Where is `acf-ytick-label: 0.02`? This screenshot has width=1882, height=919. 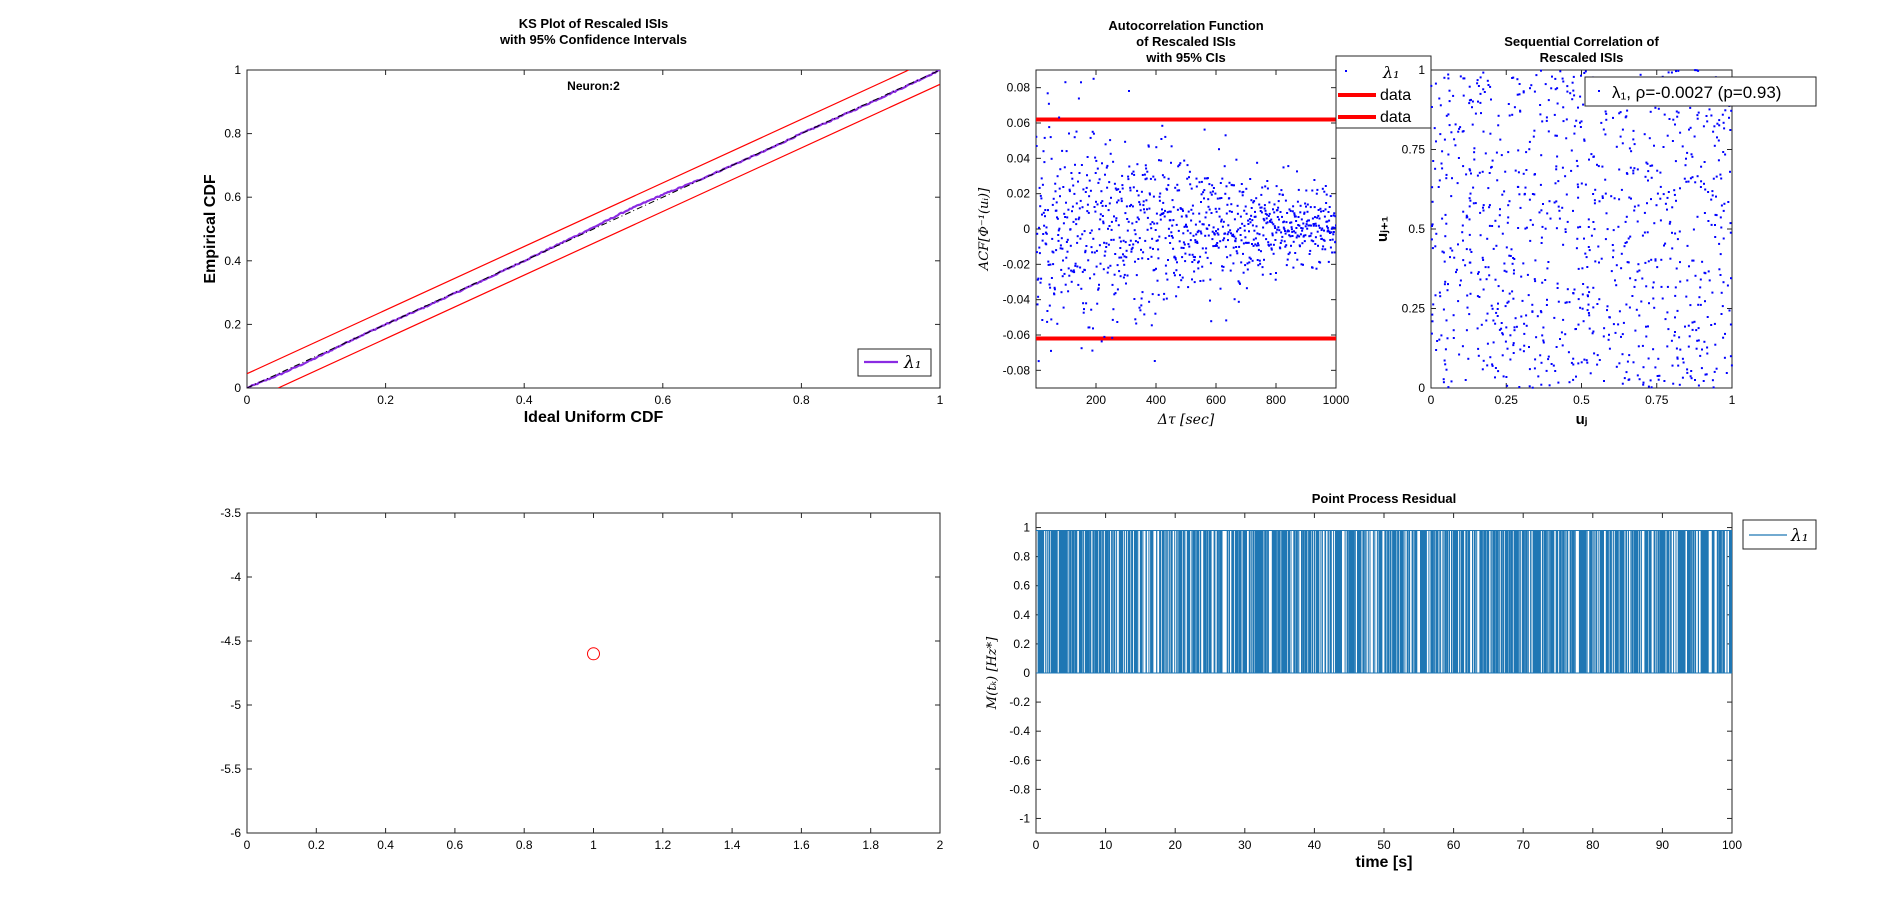 acf-ytick-label: 0.02 is located at coordinates (1019, 194).